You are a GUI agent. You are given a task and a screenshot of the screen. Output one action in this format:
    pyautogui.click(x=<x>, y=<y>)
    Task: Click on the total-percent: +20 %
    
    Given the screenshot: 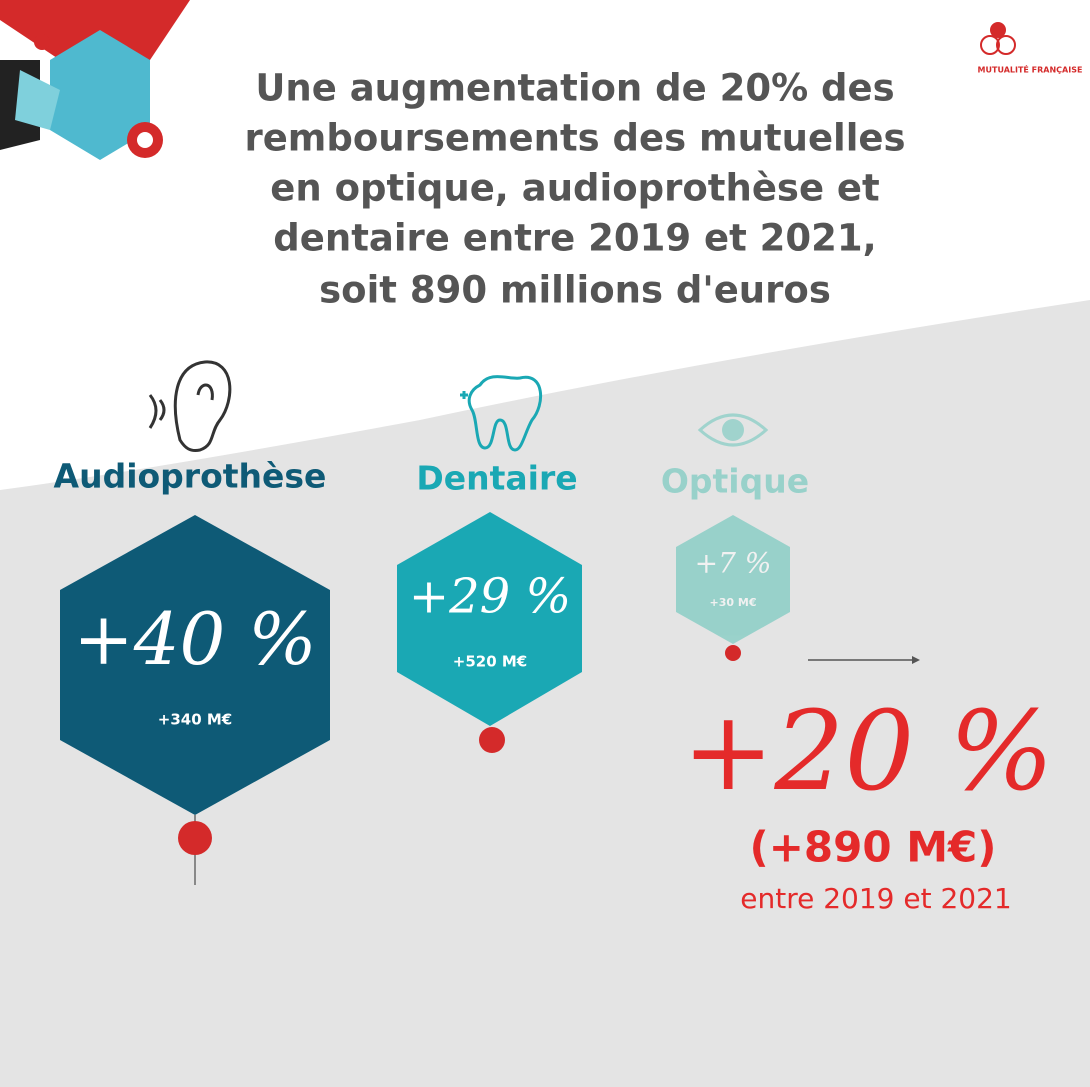 What is the action you would take?
    pyautogui.click(x=868, y=751)
    